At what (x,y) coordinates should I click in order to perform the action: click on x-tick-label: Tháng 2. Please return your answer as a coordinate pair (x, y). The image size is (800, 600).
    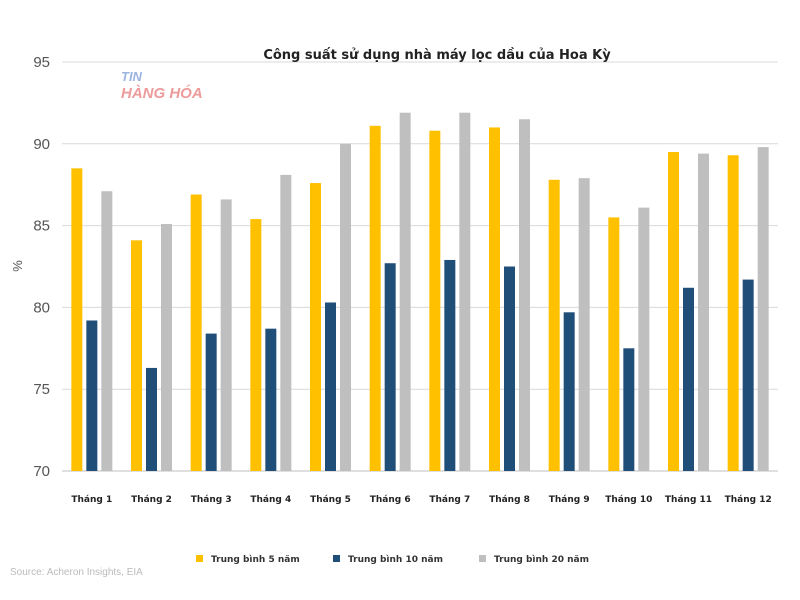
    Looking at the image, I should click on (151, 500).